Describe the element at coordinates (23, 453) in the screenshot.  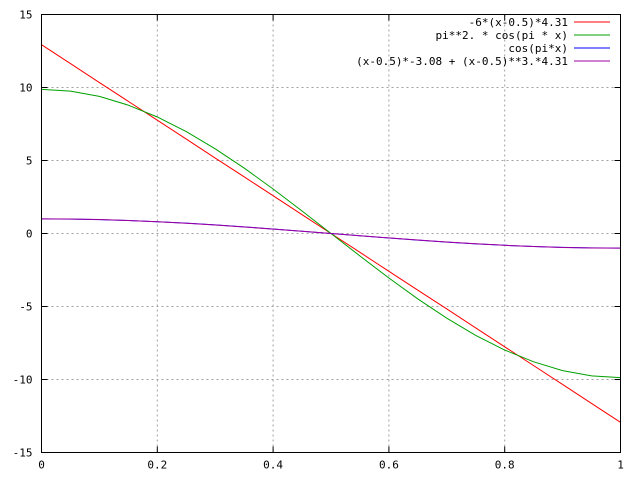
I see `y-tick-label: -15` at that location.